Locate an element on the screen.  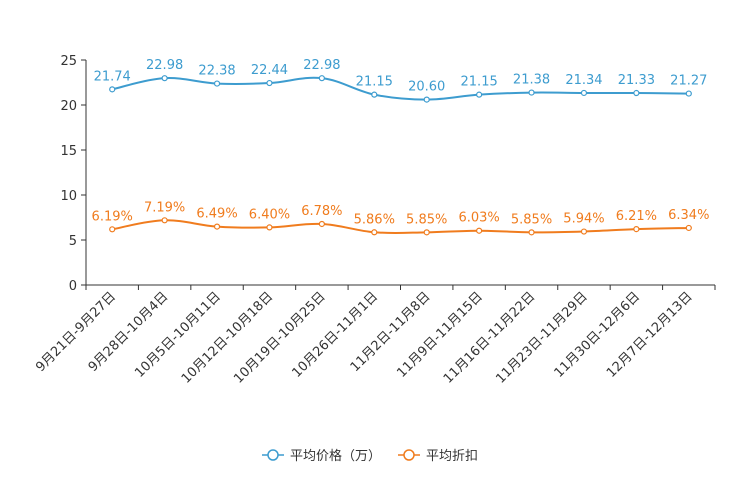
data-label: 6.19% is located at coordinates (112, 216).